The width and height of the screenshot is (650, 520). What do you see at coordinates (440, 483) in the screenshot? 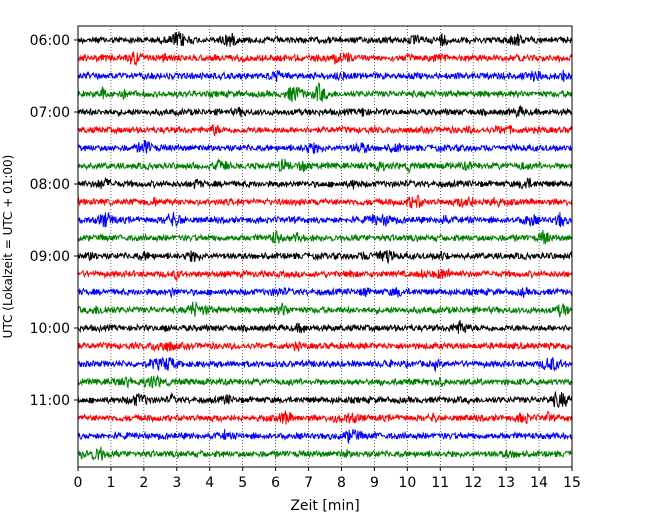
I see `x-tick-label: 11` at bounding box center [440, 483].